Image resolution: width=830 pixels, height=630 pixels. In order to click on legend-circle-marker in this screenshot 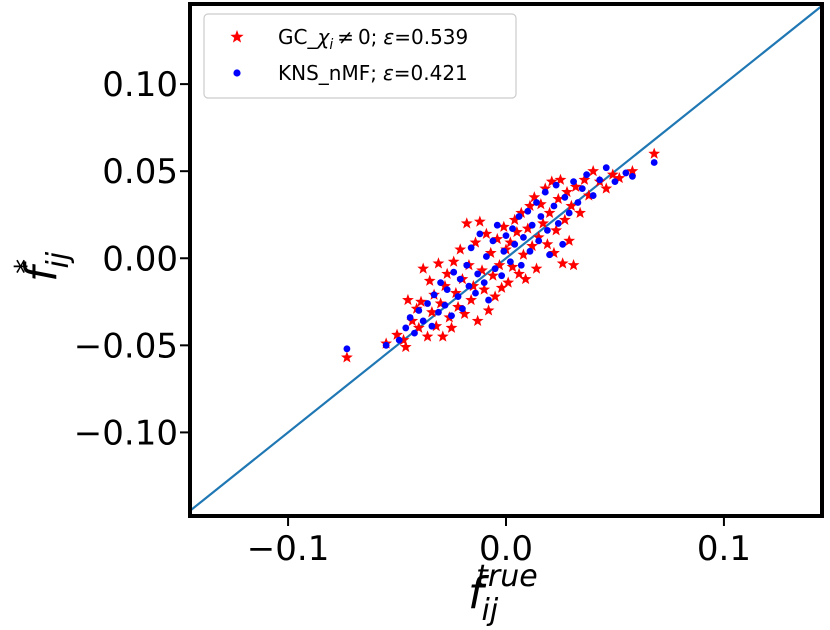, I will do `click(237, 73)`.